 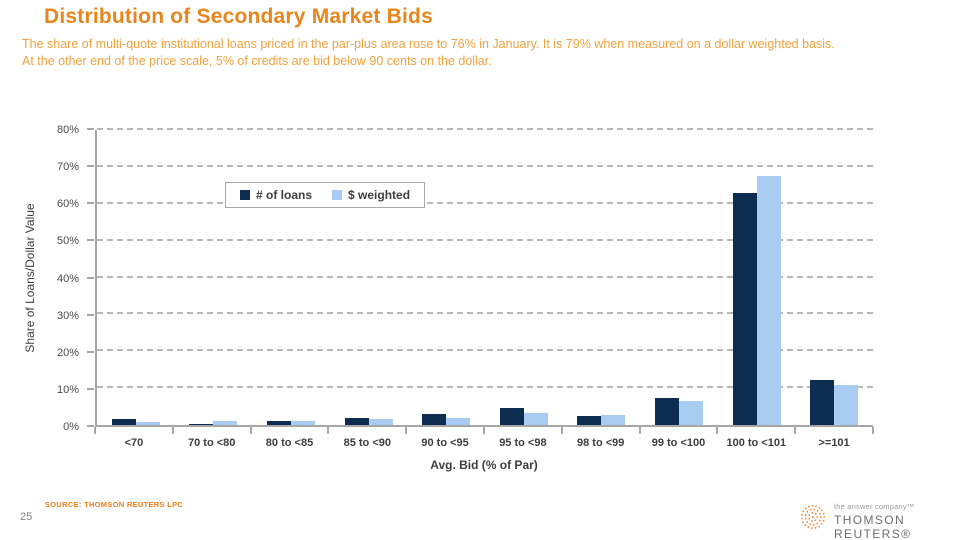 What do you see at coordinates (67, 167) in the screenshot?
I see `y-tick-label: 70%` at bounding box center [67, 167].